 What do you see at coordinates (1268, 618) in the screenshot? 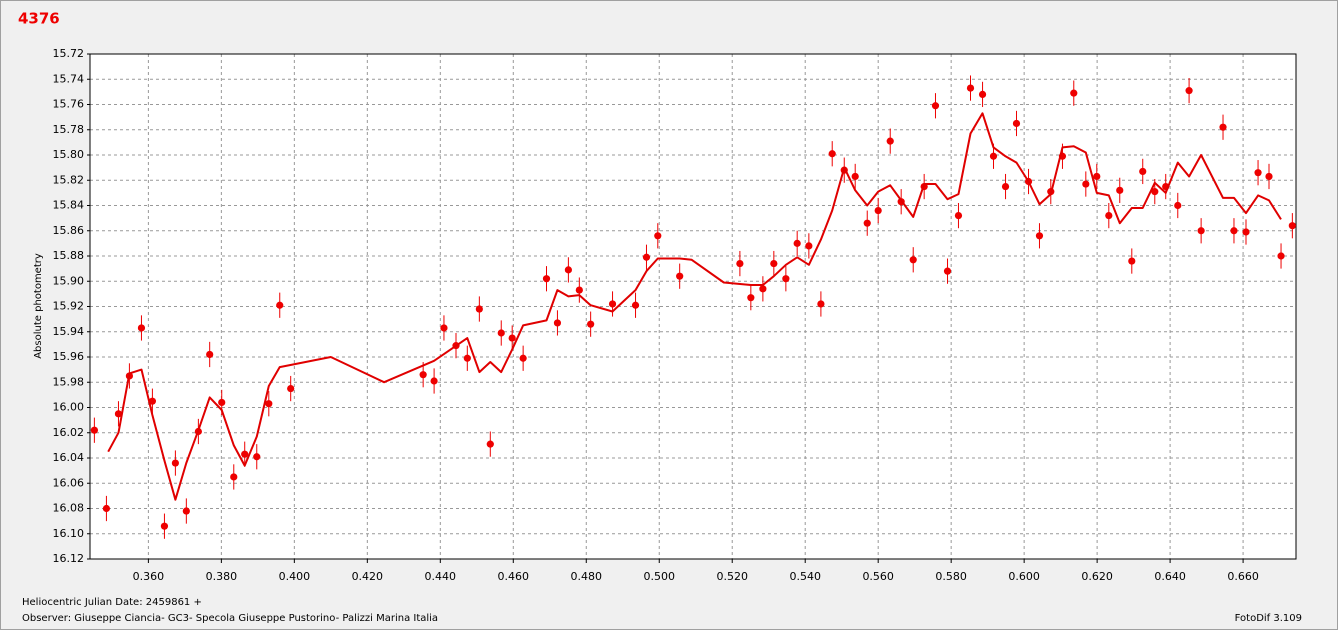
I see `software-note: FotoDif 3.109` at bounding box center [1268, 618].